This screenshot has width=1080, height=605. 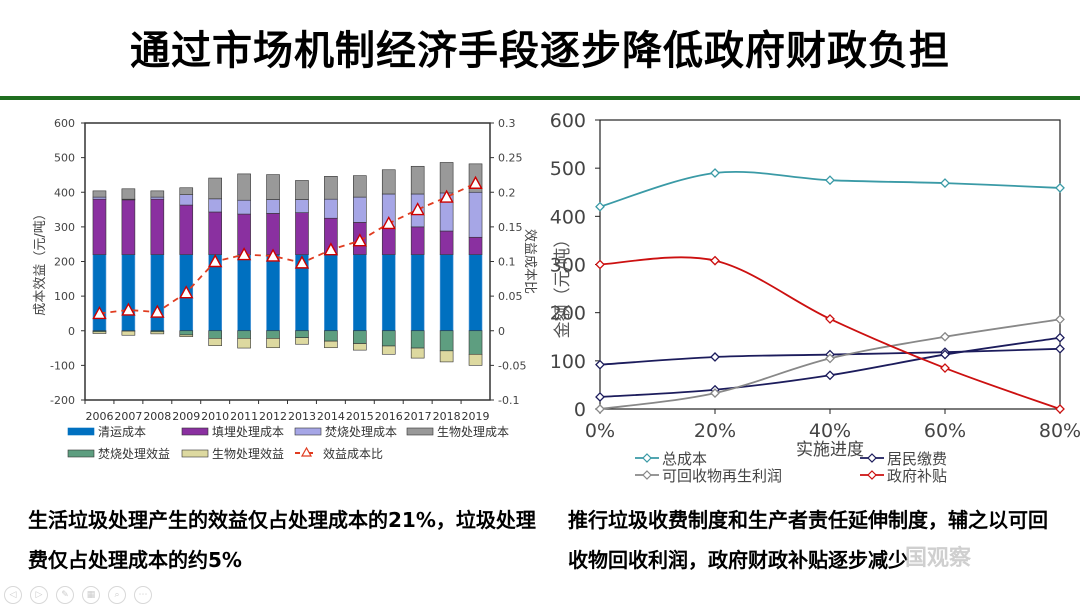 I want to click on legend-swatch-incin_benefit, so click(x=81, y=453).